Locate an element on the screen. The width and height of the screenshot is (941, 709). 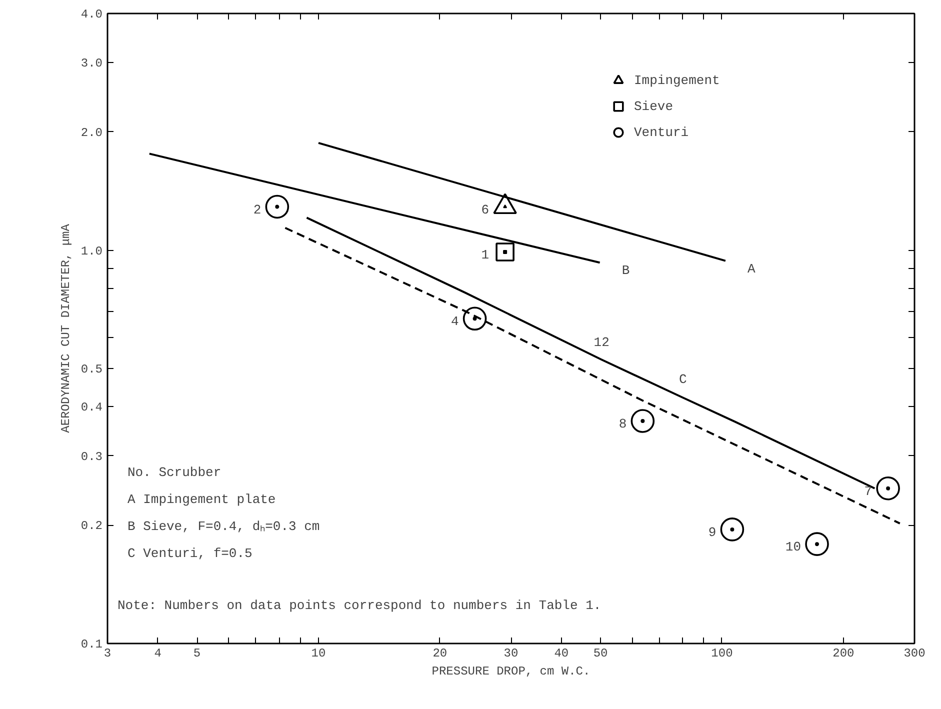
annotation: 8 is located at coordinates (622, 424).